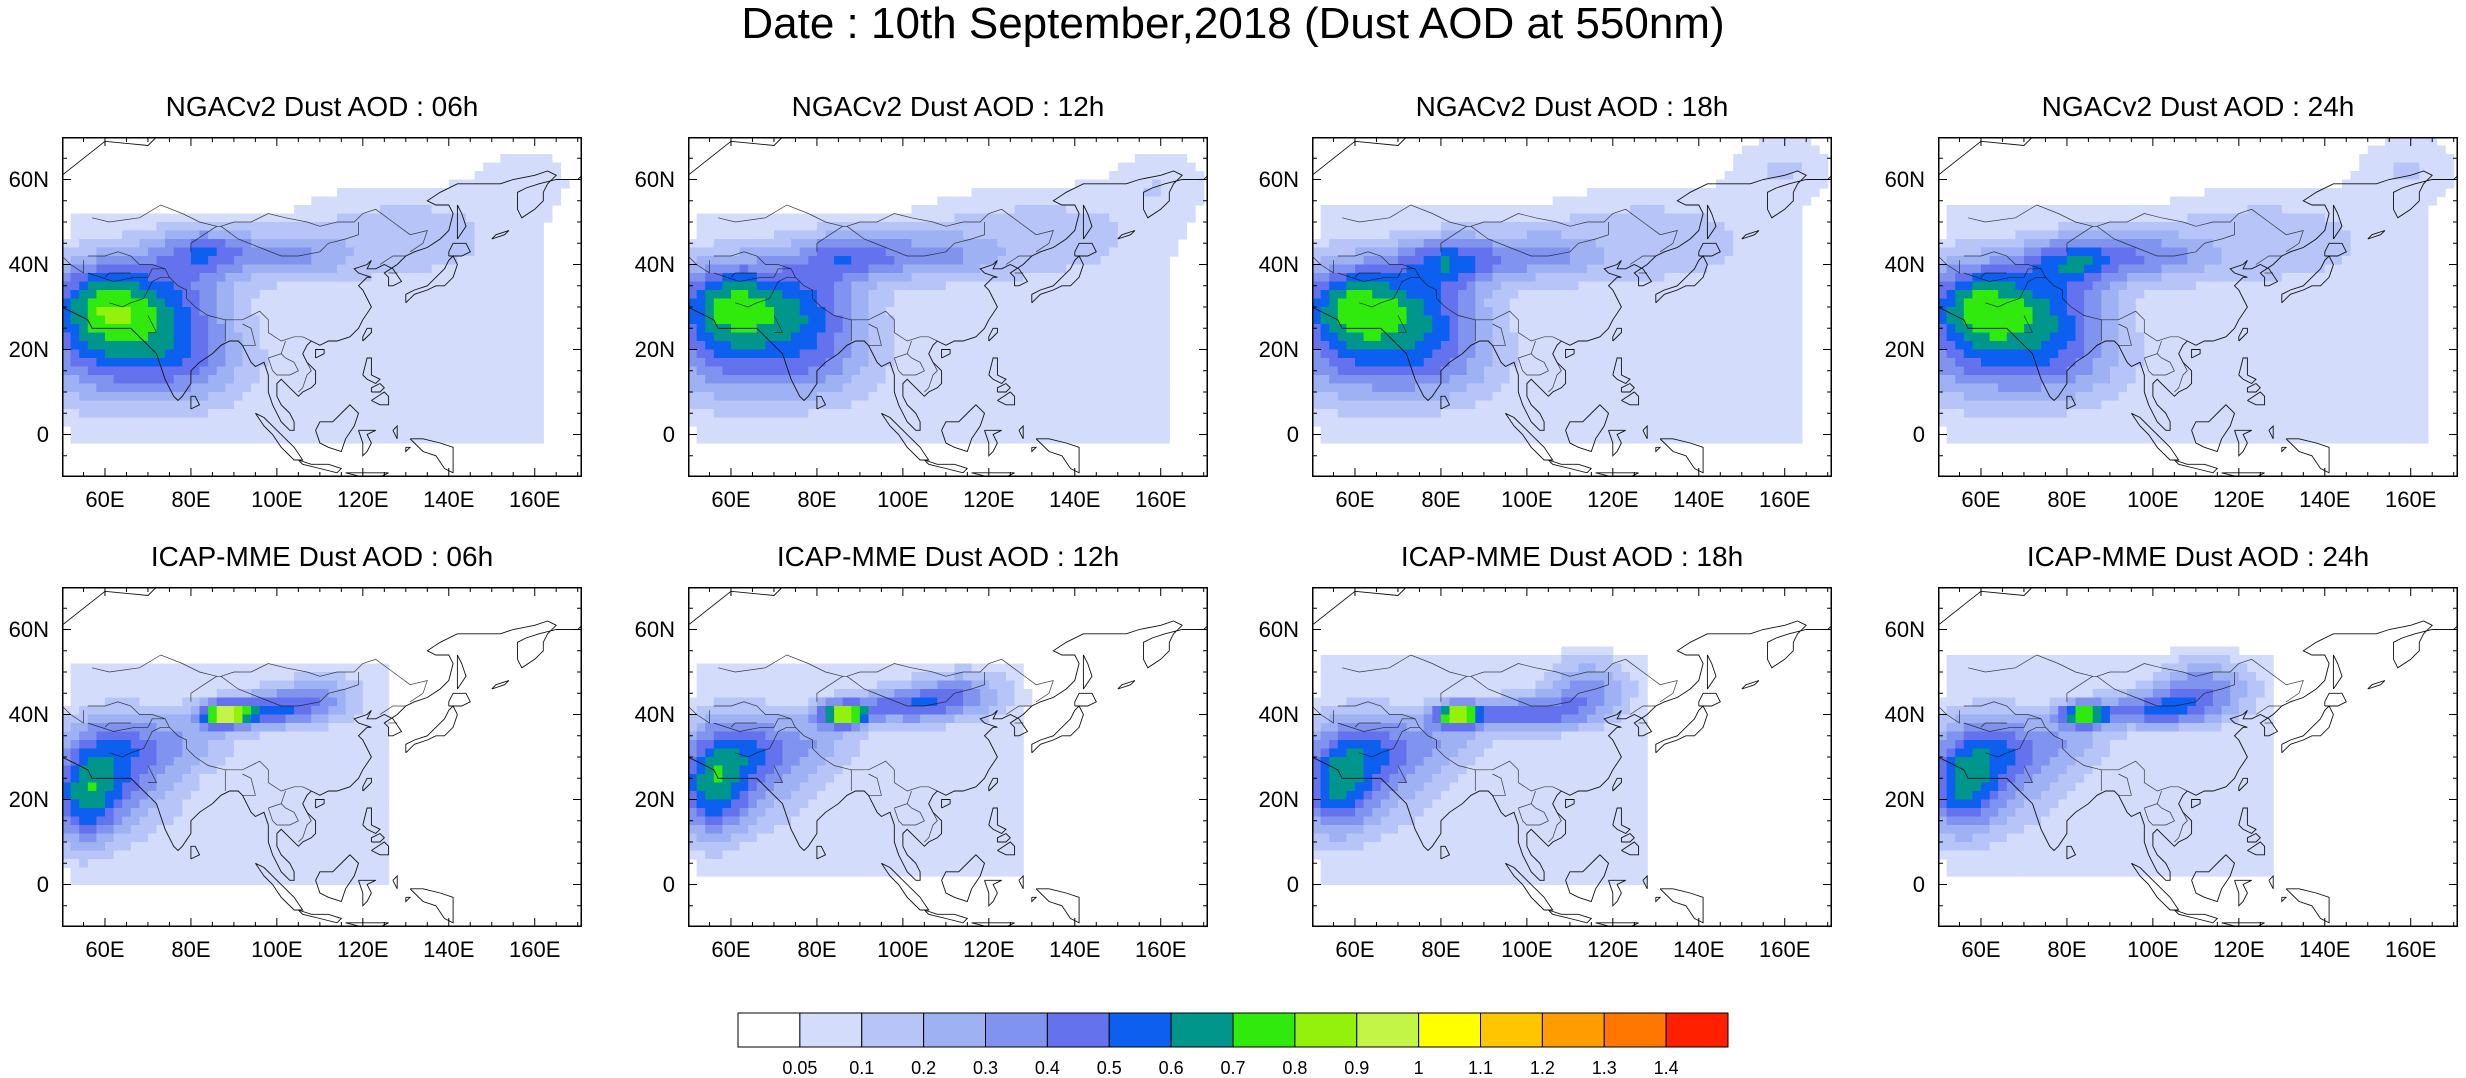  Describe the element at coordinates (1604, 1068) in the screenshot. I see `colorbar-label: 1.3` at that location.